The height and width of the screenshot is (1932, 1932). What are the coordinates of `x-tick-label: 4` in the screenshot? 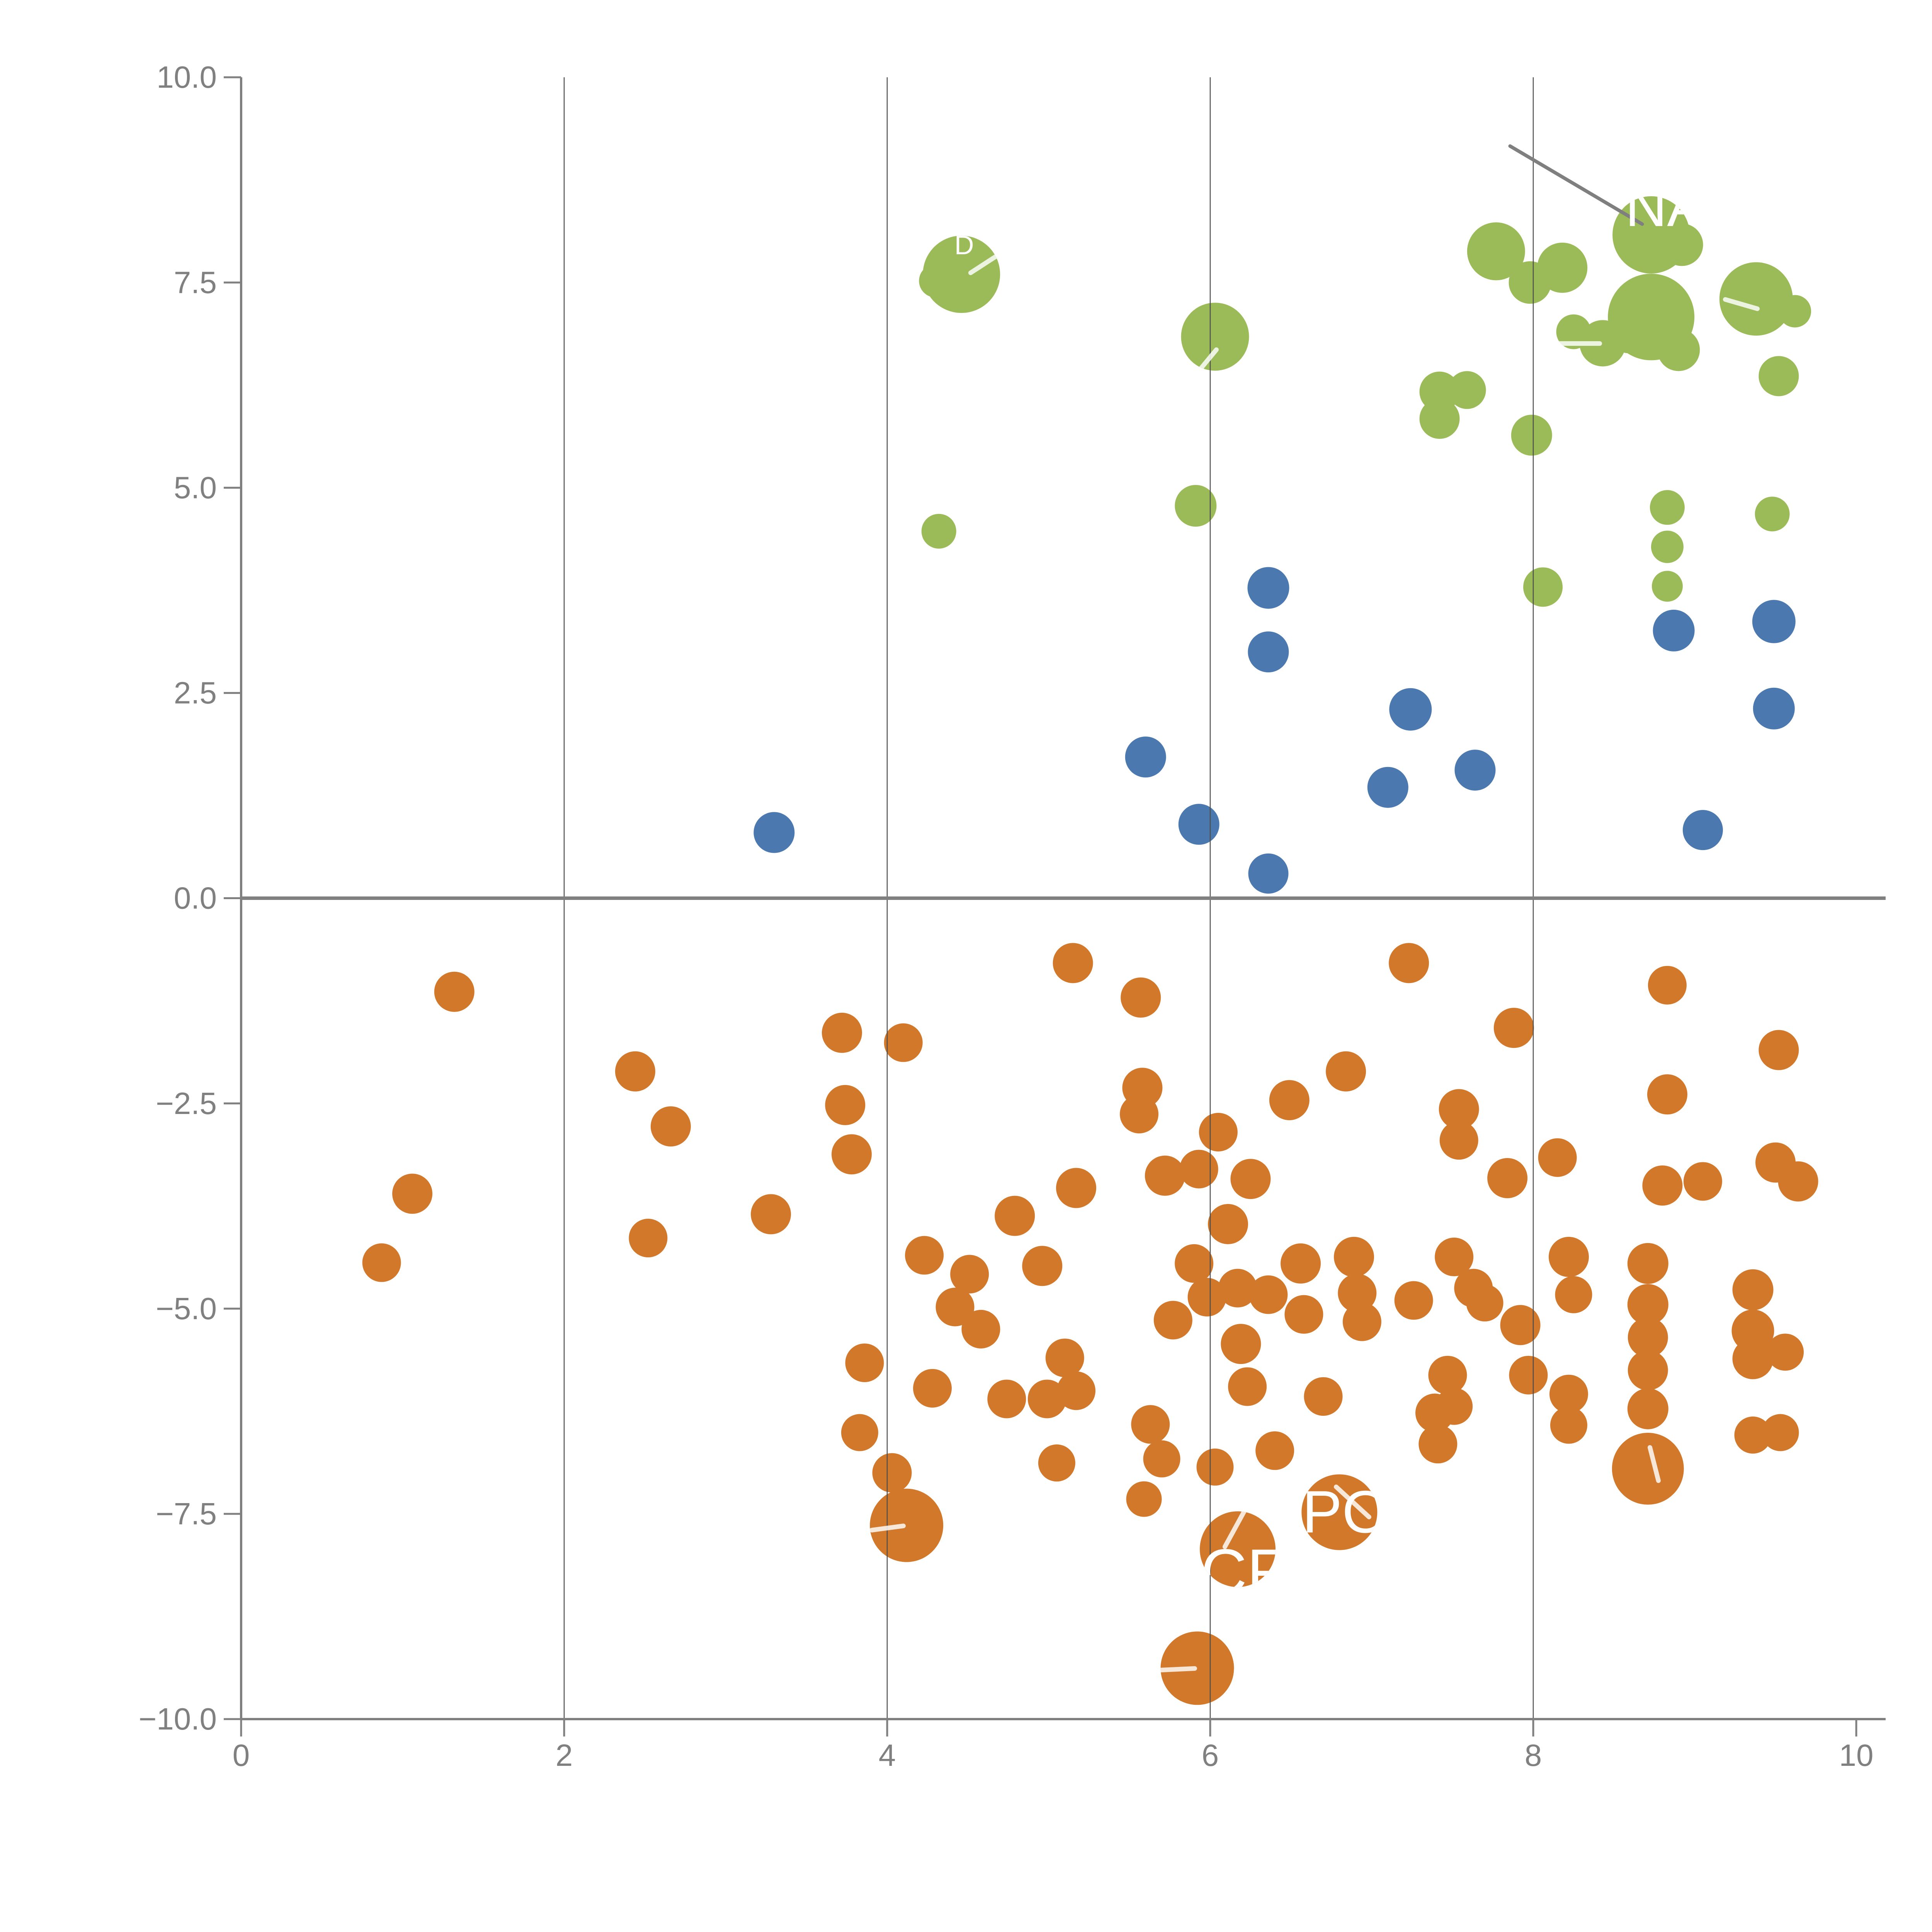 It's located at (887, 1755).